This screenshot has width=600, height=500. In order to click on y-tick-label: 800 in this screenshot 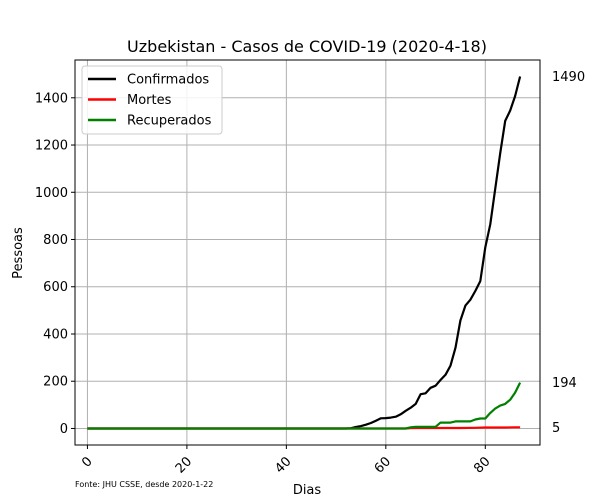, I will do `click(55, 240)`.